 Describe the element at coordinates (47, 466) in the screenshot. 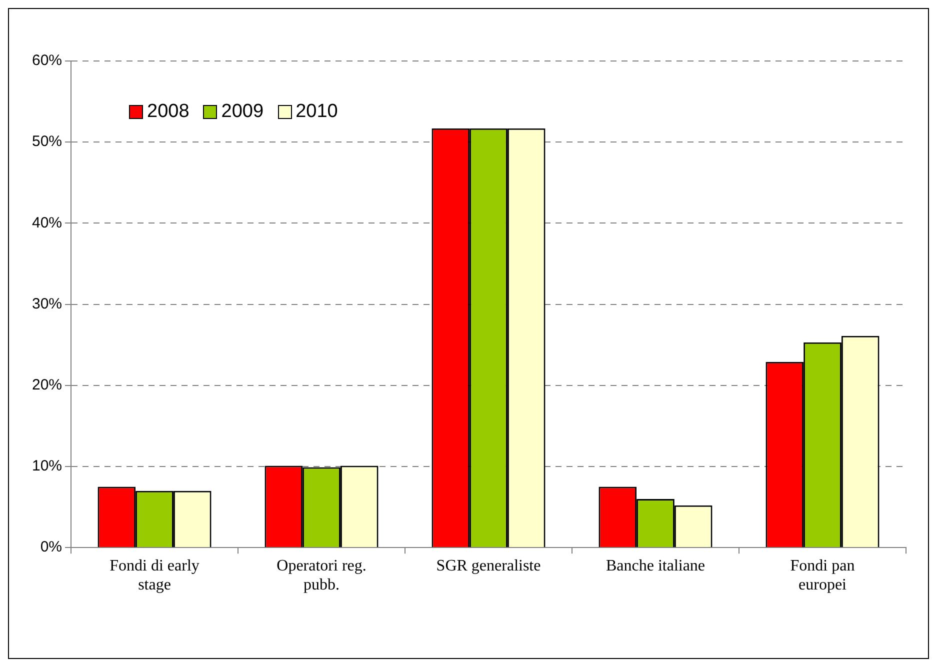

I see `y-tick-label: 10%` at that location.